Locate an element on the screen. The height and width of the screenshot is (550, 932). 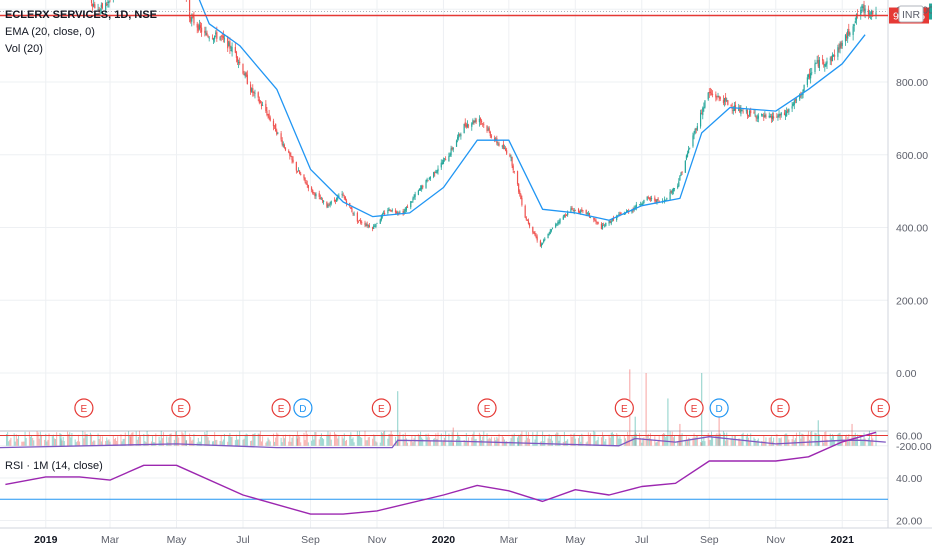
time-tick-label: Nov is located at coordinates (377, 540).